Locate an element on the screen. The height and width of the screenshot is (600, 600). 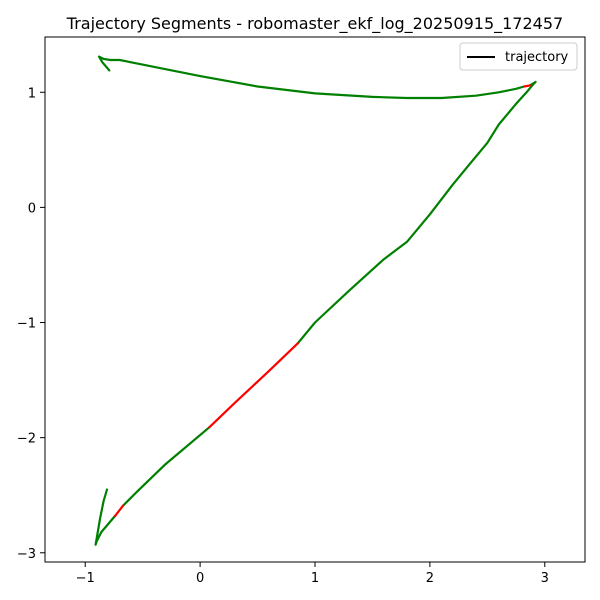
legend-box is located at coordinates (518, 56).